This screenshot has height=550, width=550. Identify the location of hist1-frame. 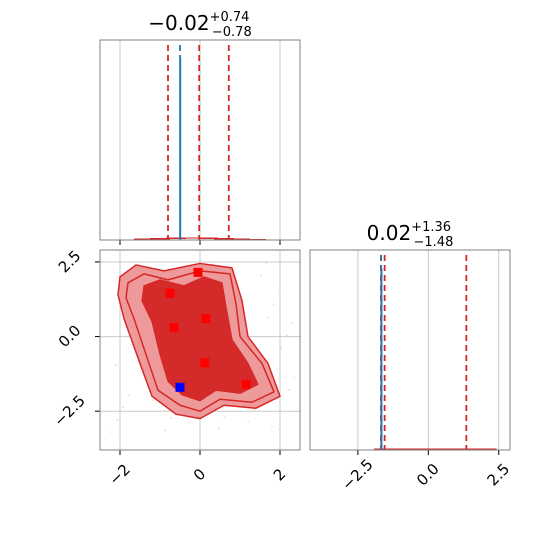
(410, 350).